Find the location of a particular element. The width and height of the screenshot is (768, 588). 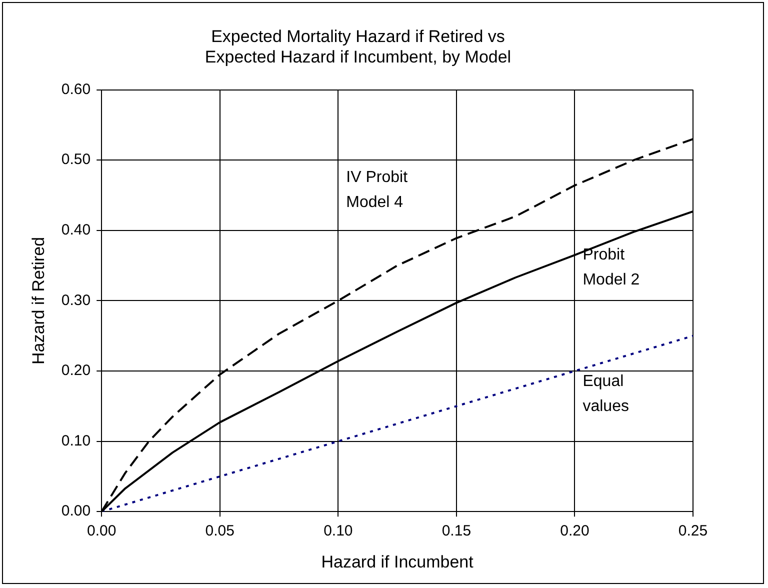

x-tick-label: 0.10 is located at coordinates (338, 531).